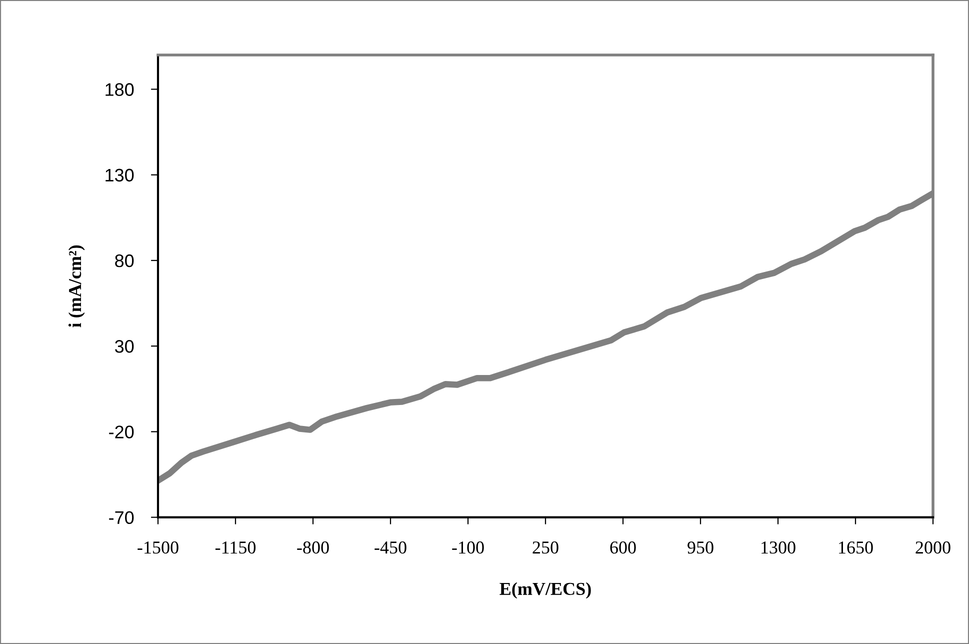  Describe the element at coordinates (120, 175) in the screenshot. I see `y-tick-label: 130` at that location.